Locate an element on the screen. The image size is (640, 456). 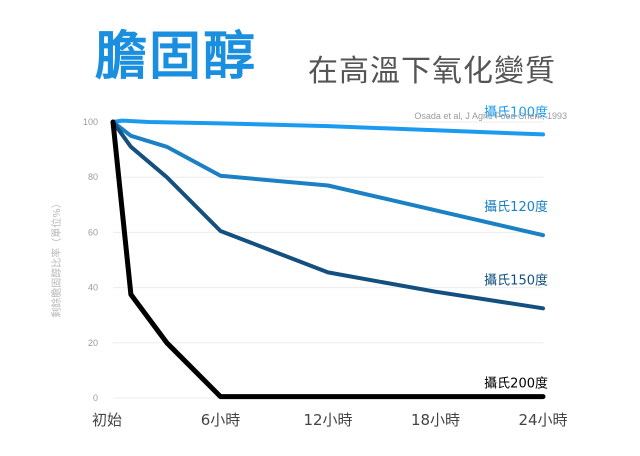
chart-subtitle: 在高溫下氧化變質 is located at coordinates (432, 71).